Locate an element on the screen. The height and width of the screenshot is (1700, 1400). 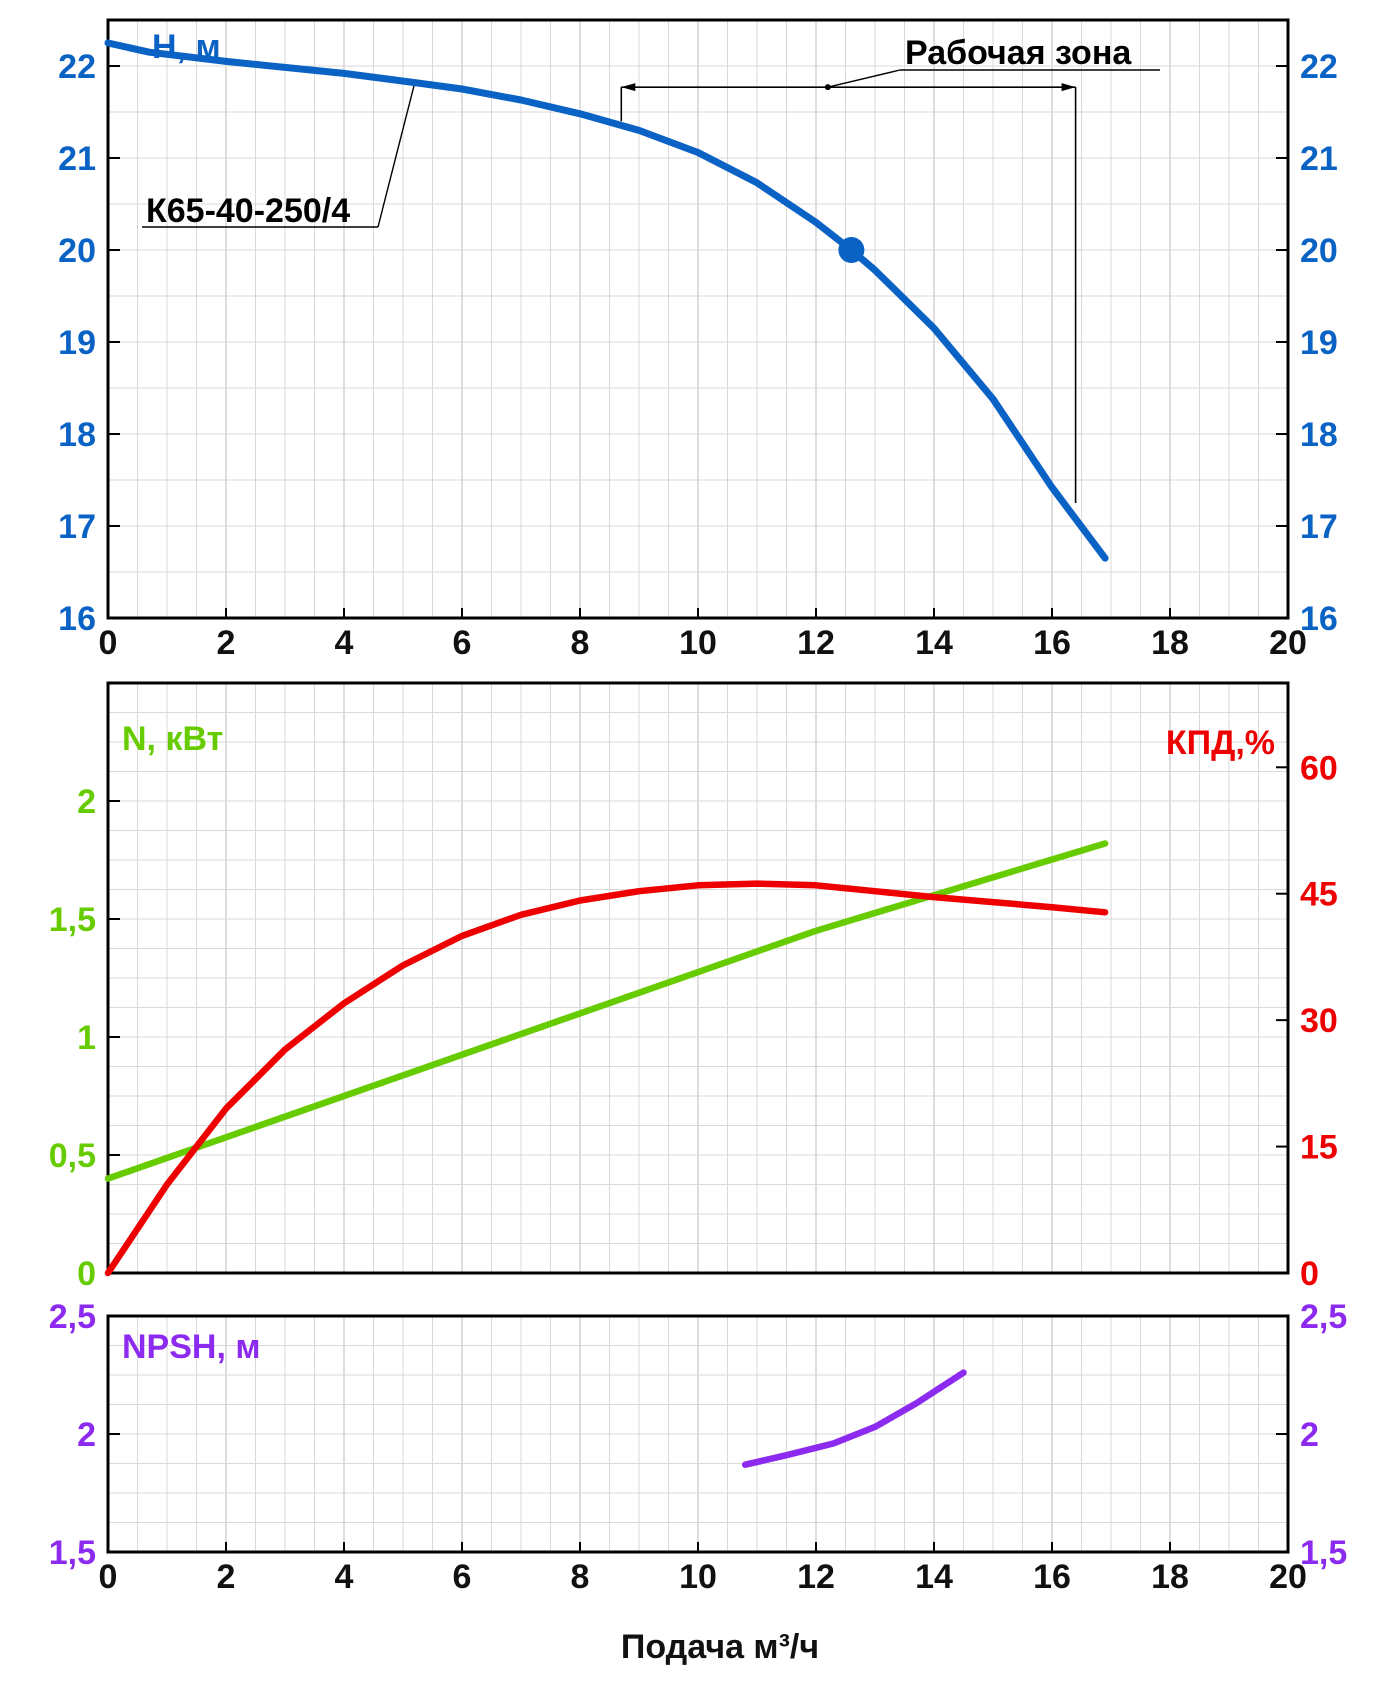
efficiency-axis-label: КПД,% is located at coordinates (1220, 743).